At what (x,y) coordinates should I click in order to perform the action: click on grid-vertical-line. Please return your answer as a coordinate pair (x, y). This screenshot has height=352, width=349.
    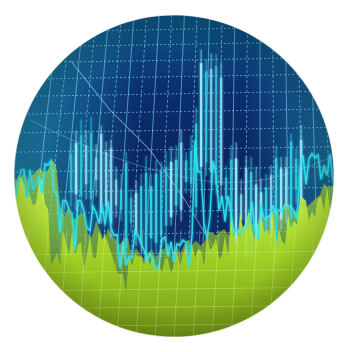
    Looking at the image, I should click on (342, 176).